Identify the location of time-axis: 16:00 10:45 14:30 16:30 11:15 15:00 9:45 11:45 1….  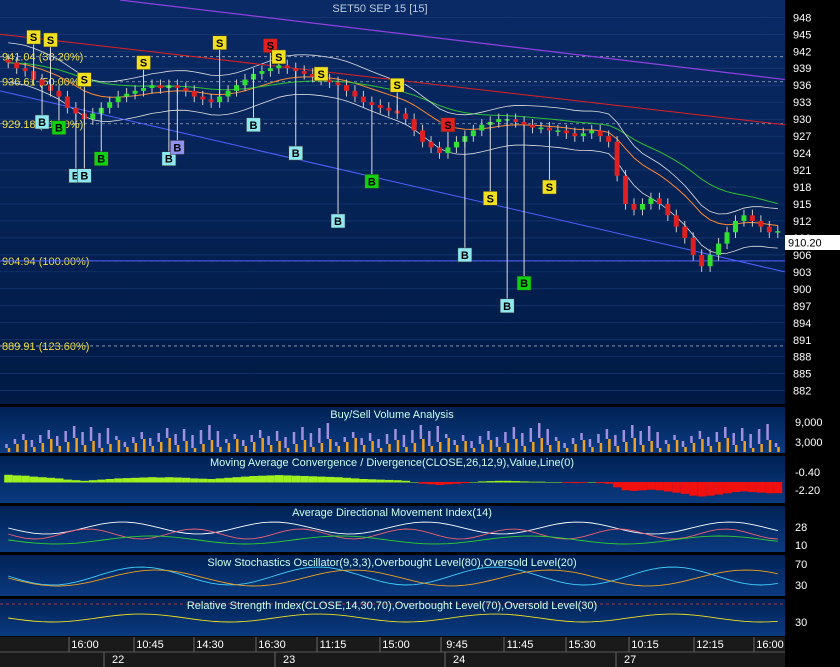
(392, 652).